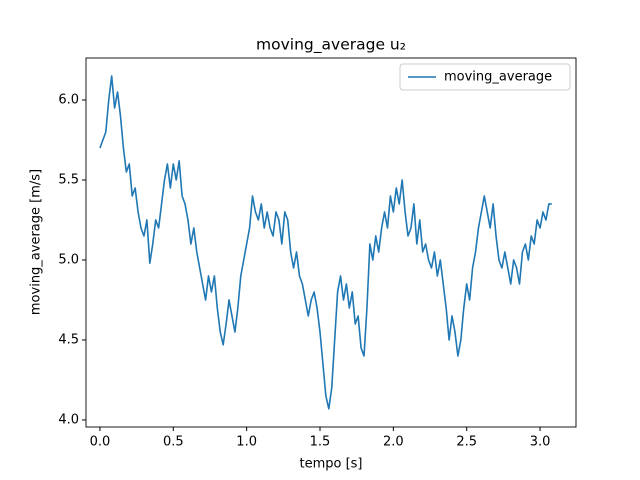 Image resolution: width=640 pixels, height=480 pixels. I want to click on x-tick-label: 0.0, so click(100, 442).